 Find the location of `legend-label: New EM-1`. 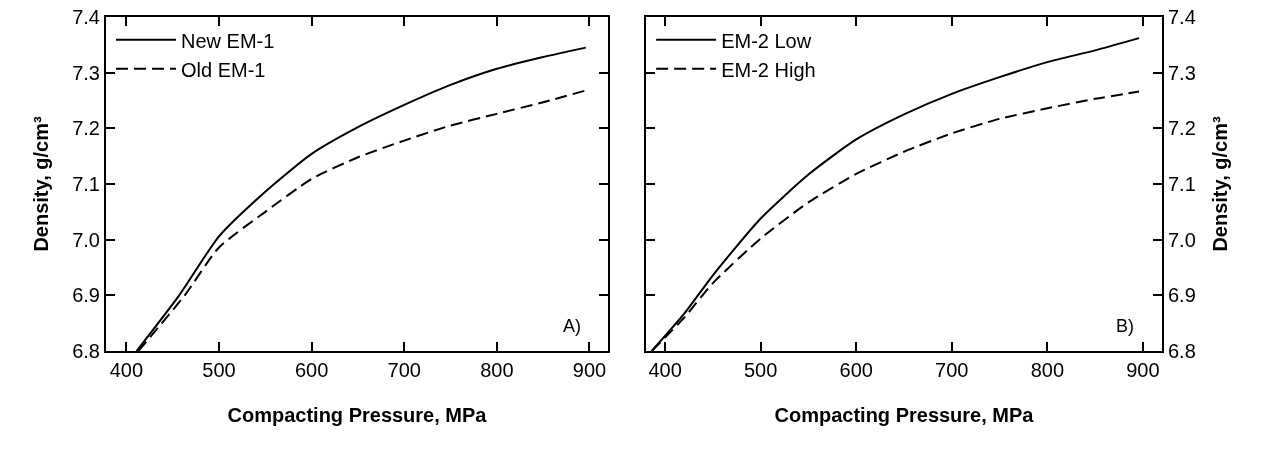

legend-label: New EM-1 is located at coordinates (228, 40).